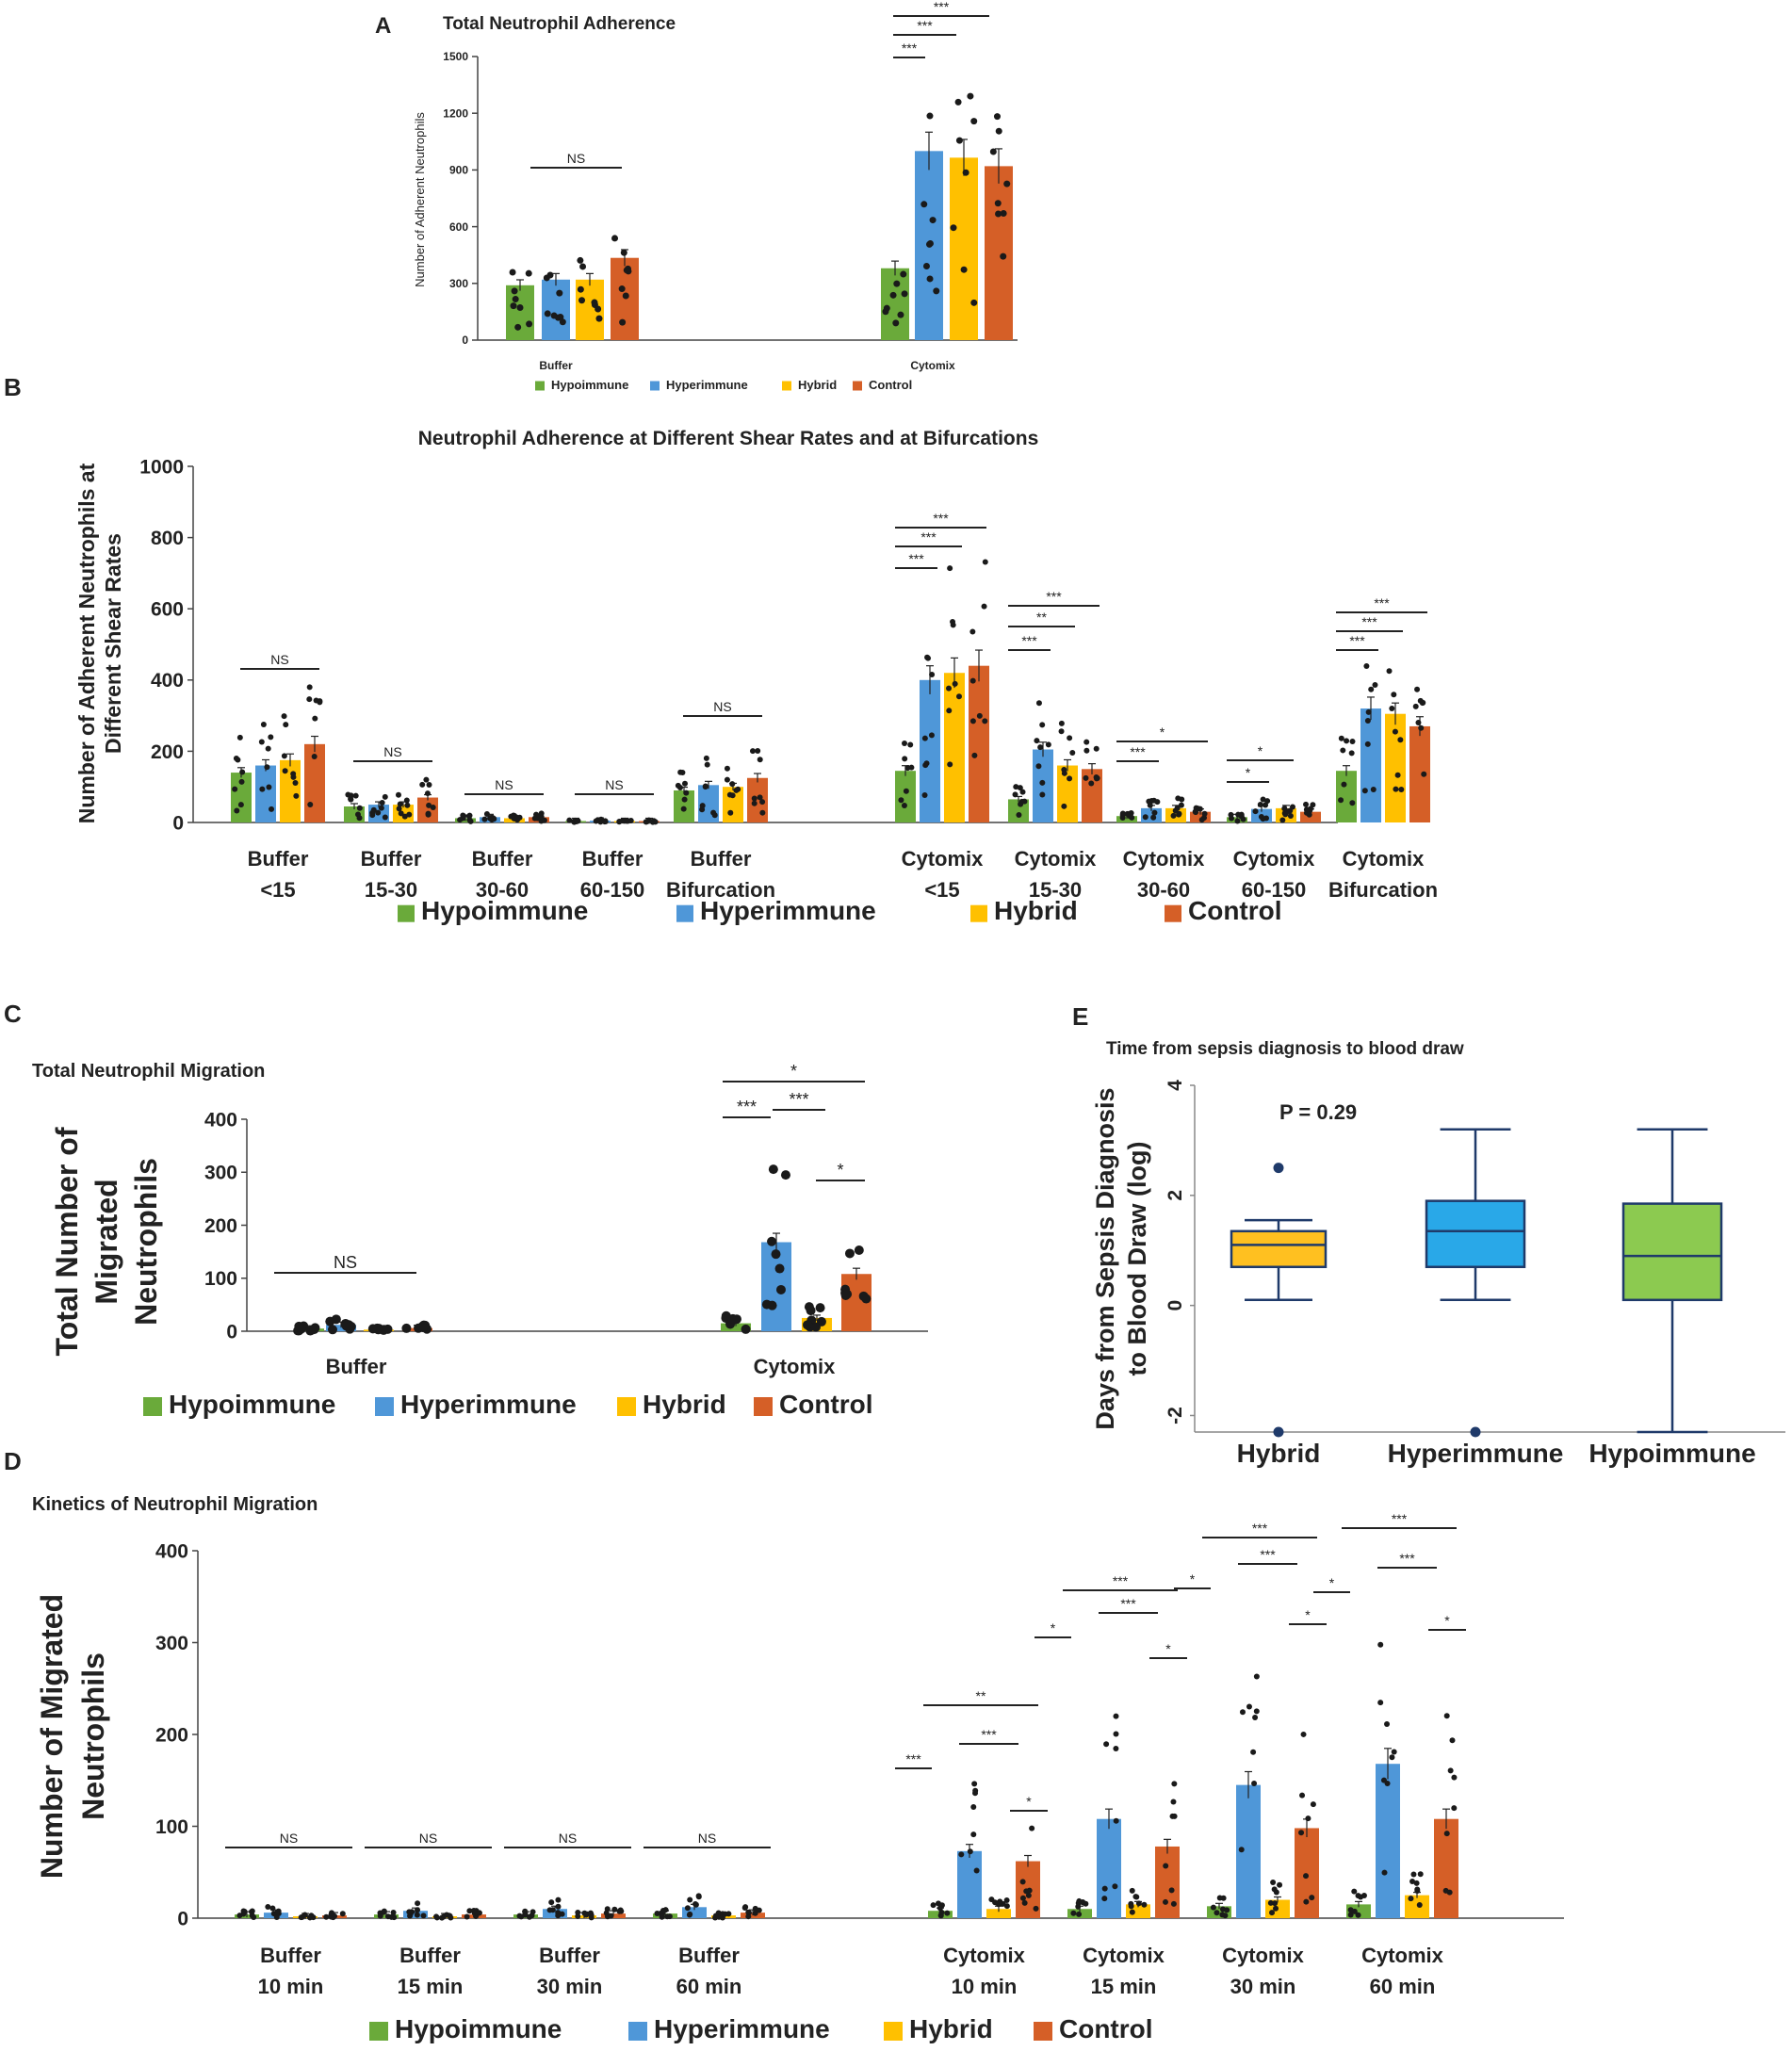  I want to click on panel-a-legend-swatch-hypoimmune, so click(540, 386).